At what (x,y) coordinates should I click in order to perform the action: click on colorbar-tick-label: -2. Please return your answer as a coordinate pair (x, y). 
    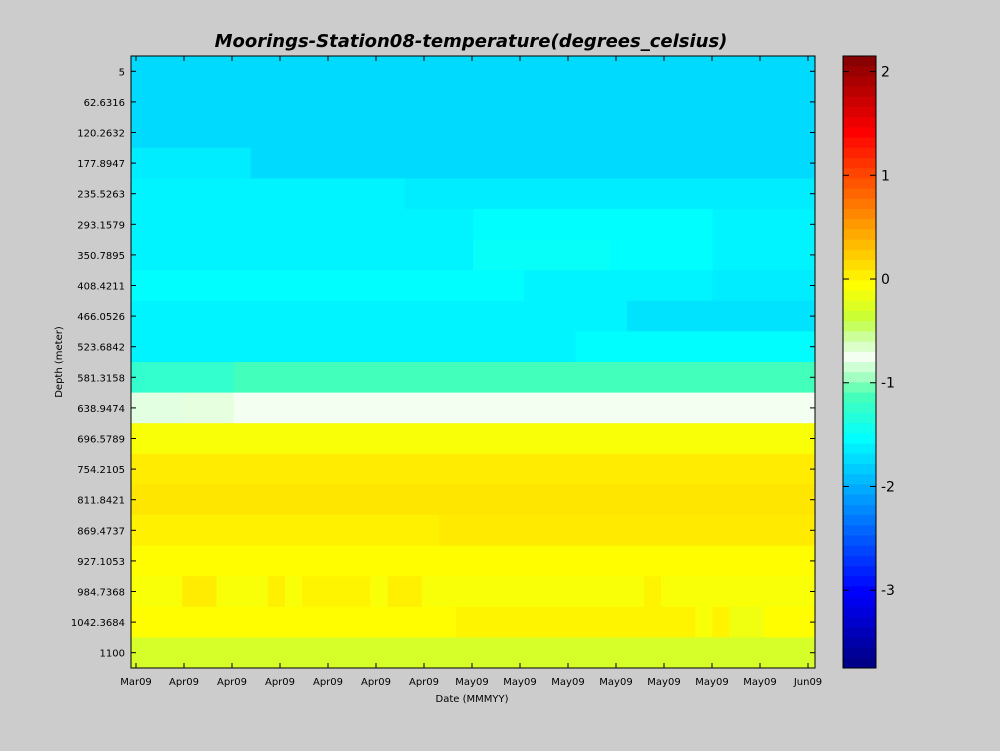
    Looking at the image, I should click on (888, 487).